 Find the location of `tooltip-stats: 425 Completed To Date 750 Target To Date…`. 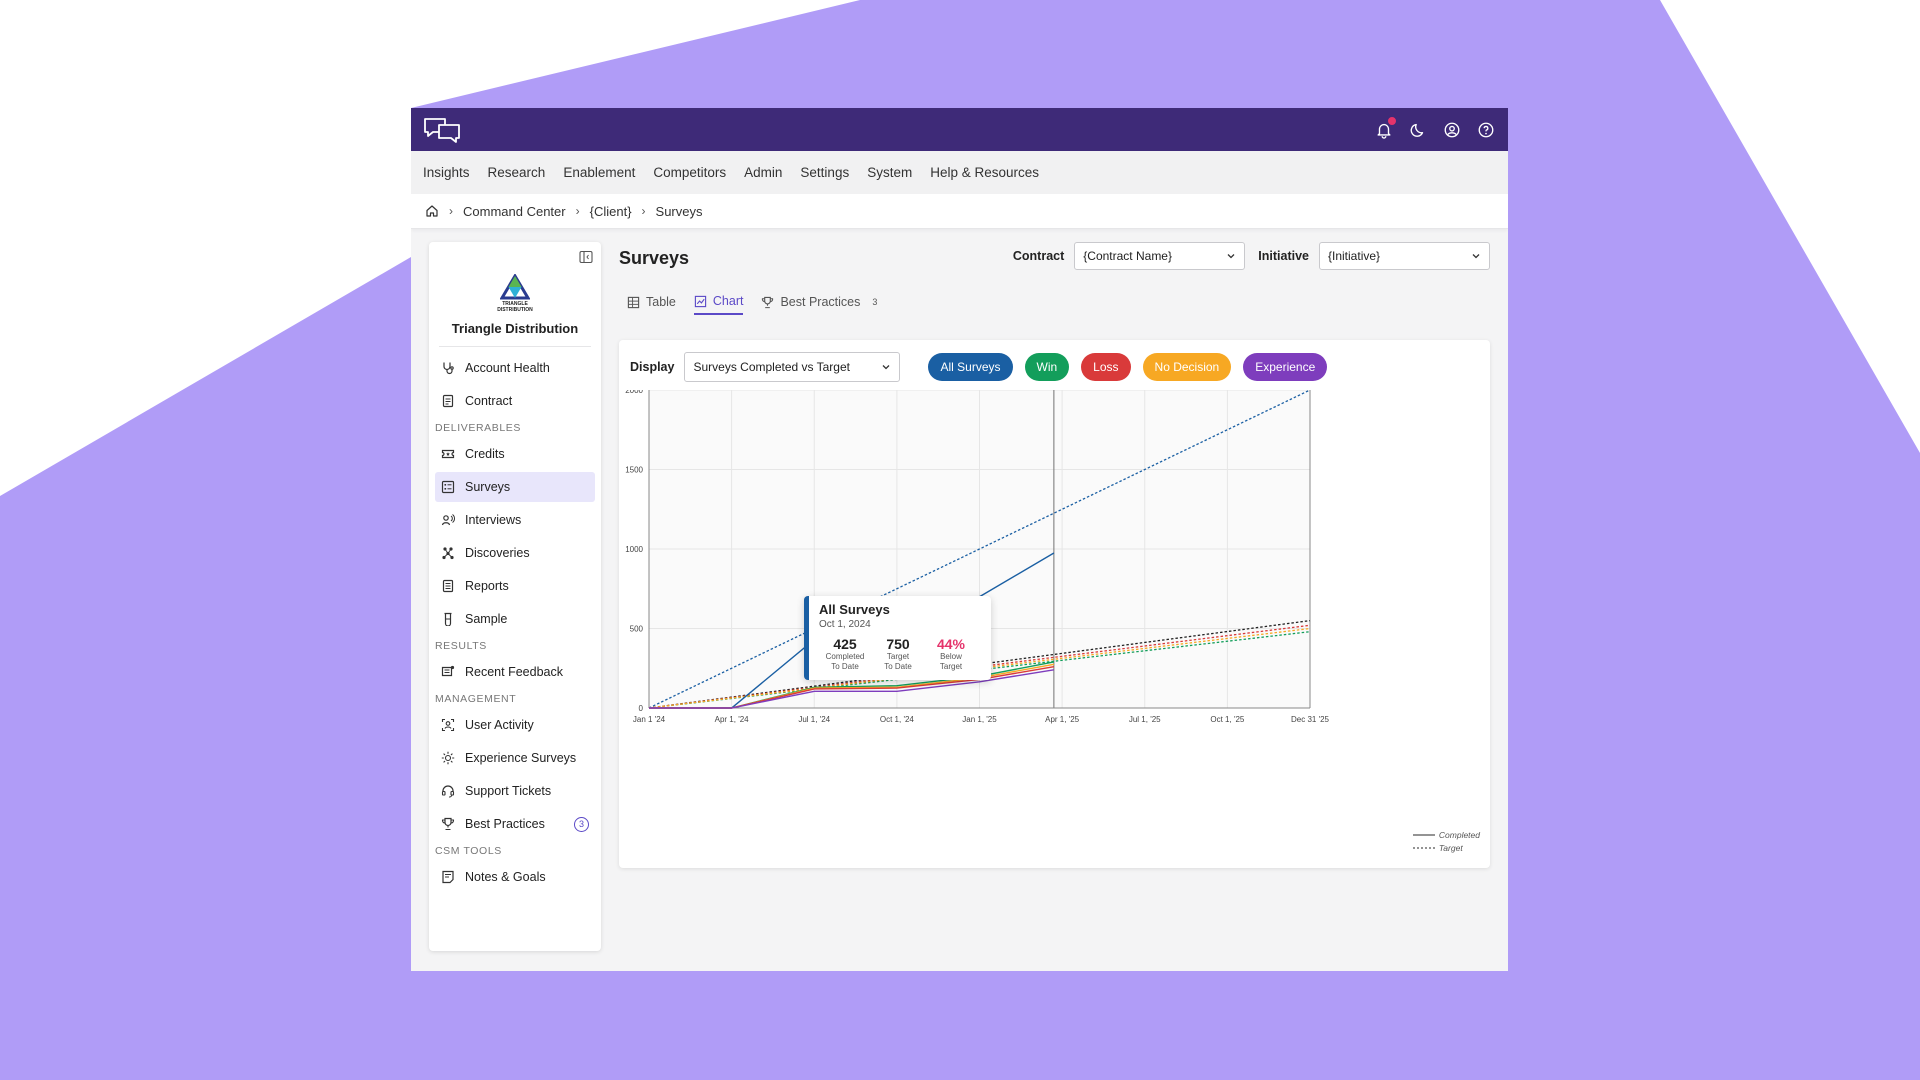

tooltip-stats: 425 Completed To Date 750 Target To Date… is located at coordinates (900, 654).